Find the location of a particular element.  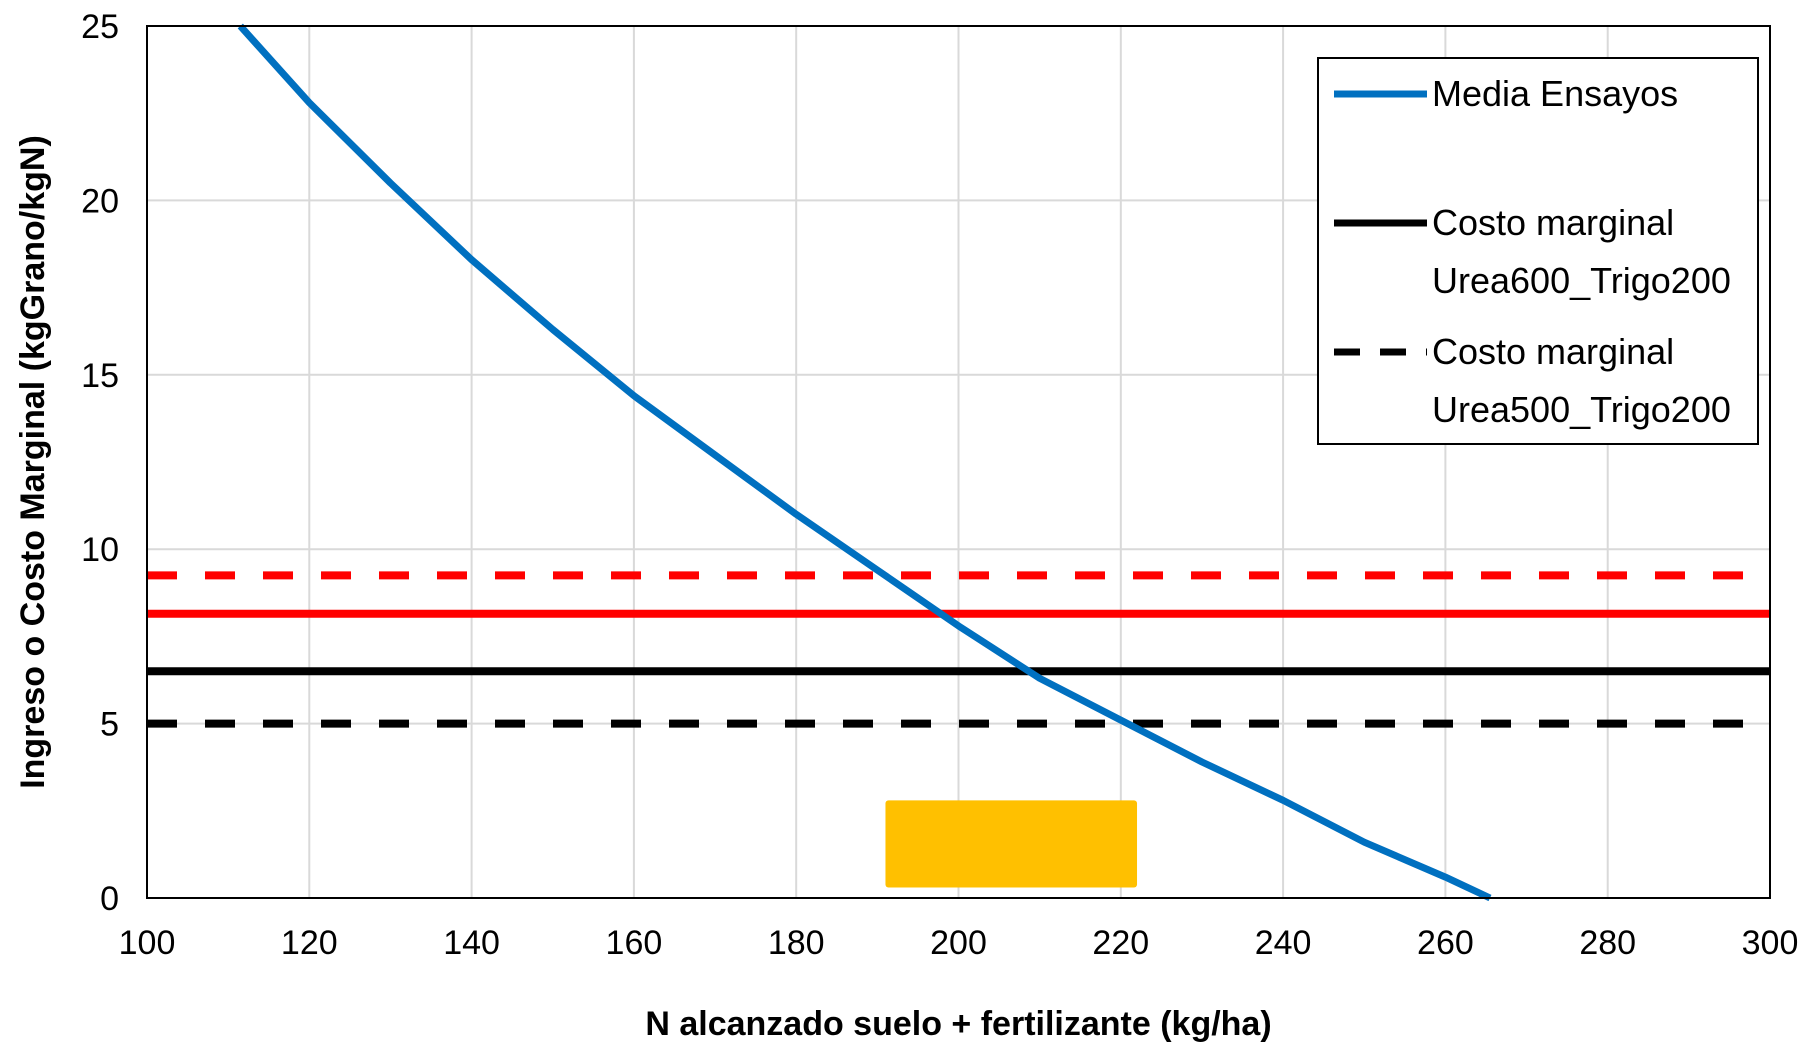

x-tick-label: 100 is located at coordinates (147, 943).